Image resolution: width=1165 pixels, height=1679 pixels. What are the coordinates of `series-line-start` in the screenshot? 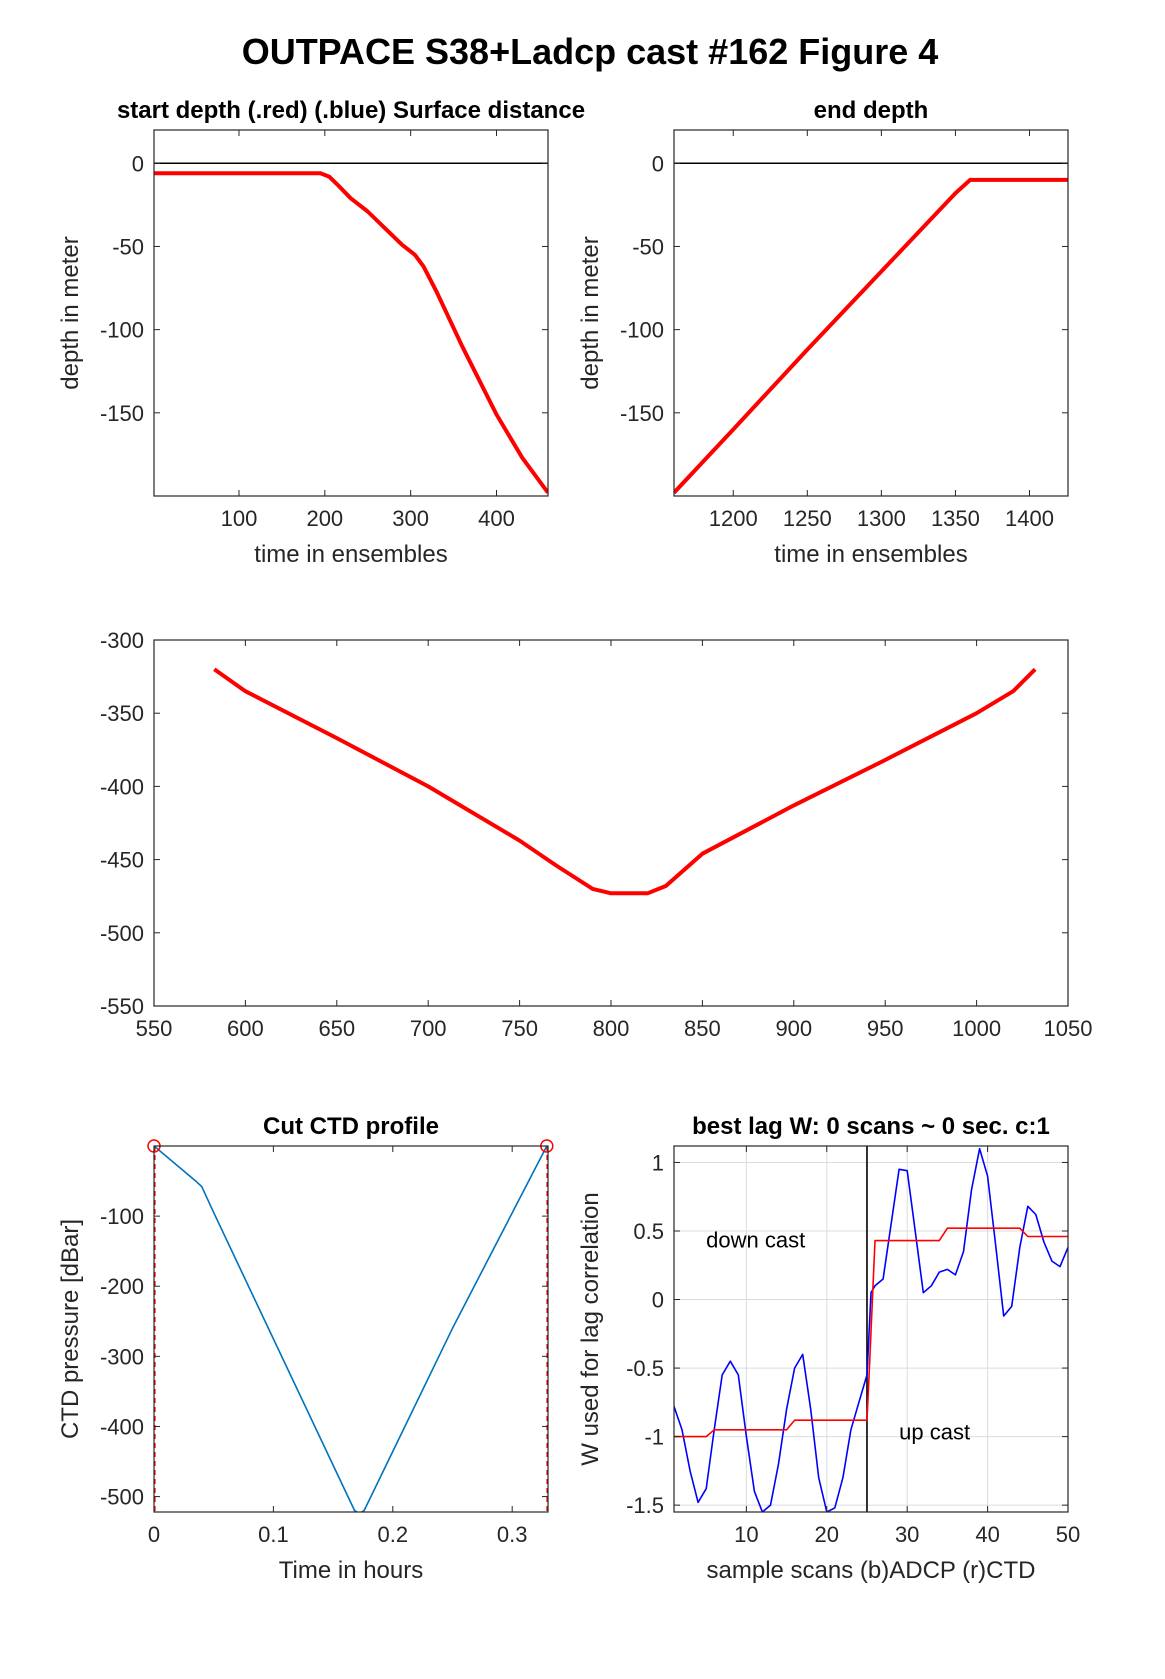 It's located at (351, 332).